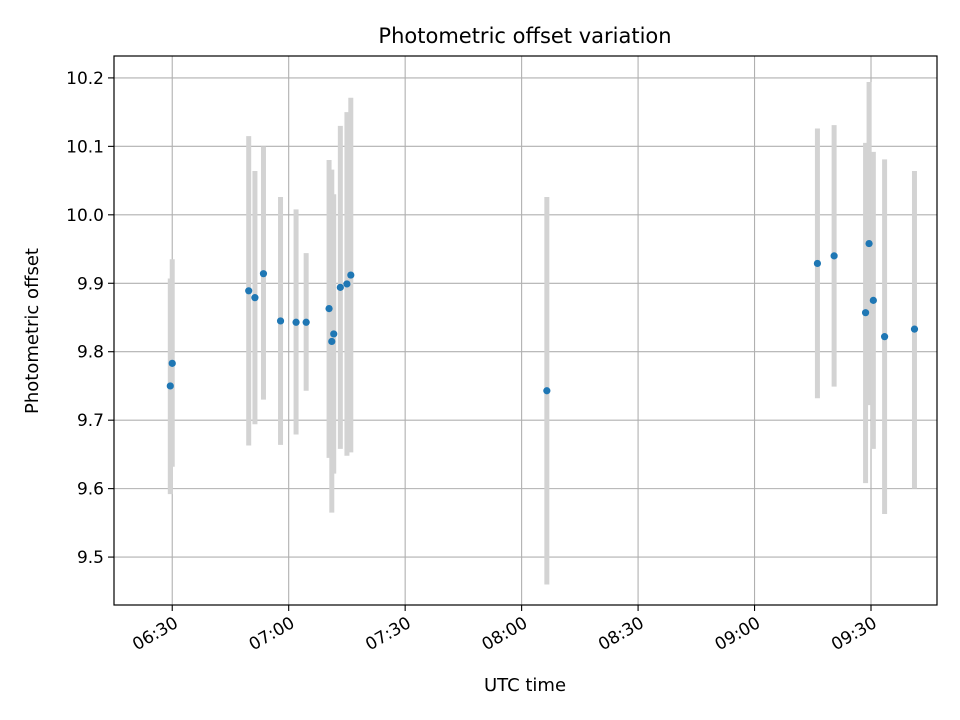 The width and height of the screenshot is (960, 720). What do you see at coordinates (90, 318) in the screenshot?
I see `y-axis-ticks: 9.5 9.6 9.7 9.8 9.9 10.0 10.1 10.2` at bounding box center [90, 318].